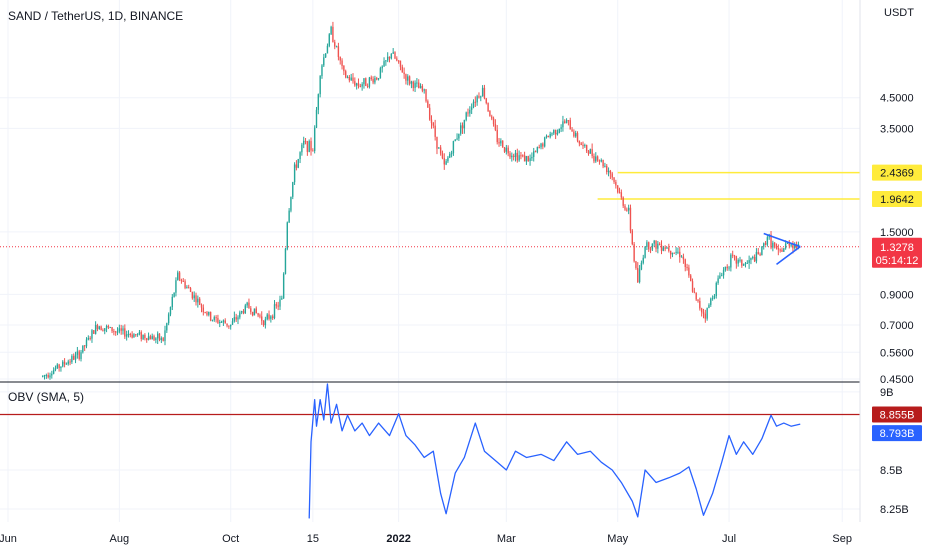  I want to click on obv-tick-label: 8.25B, so click(894, 510).